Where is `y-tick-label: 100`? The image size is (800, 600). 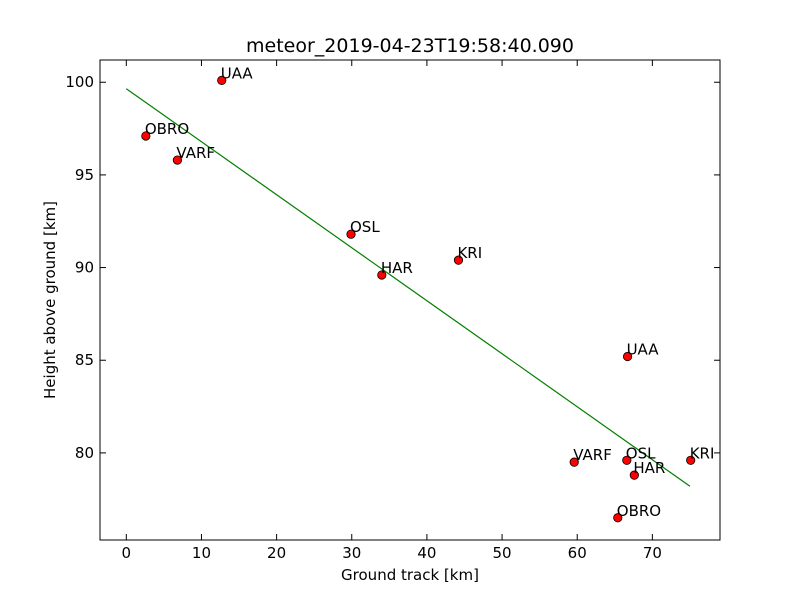
y-tick-label: 100 is located at coordinates (79, 82).